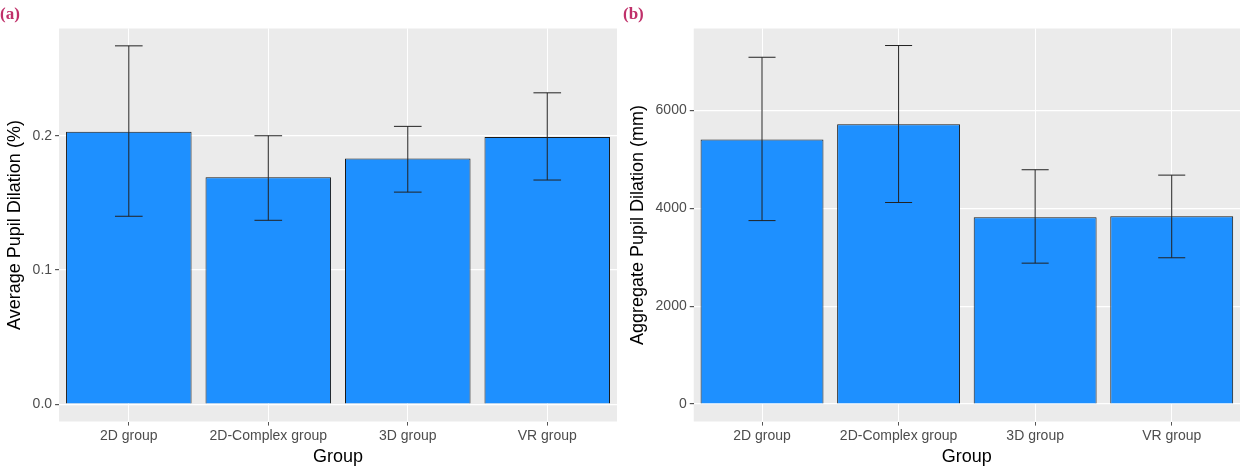 The width and height of the screenshot is (1246, 472). What do you see at coordinates (682, 402) in the screenshot?
I see `y-tick-label: 0` at bounding box center [682, 402].